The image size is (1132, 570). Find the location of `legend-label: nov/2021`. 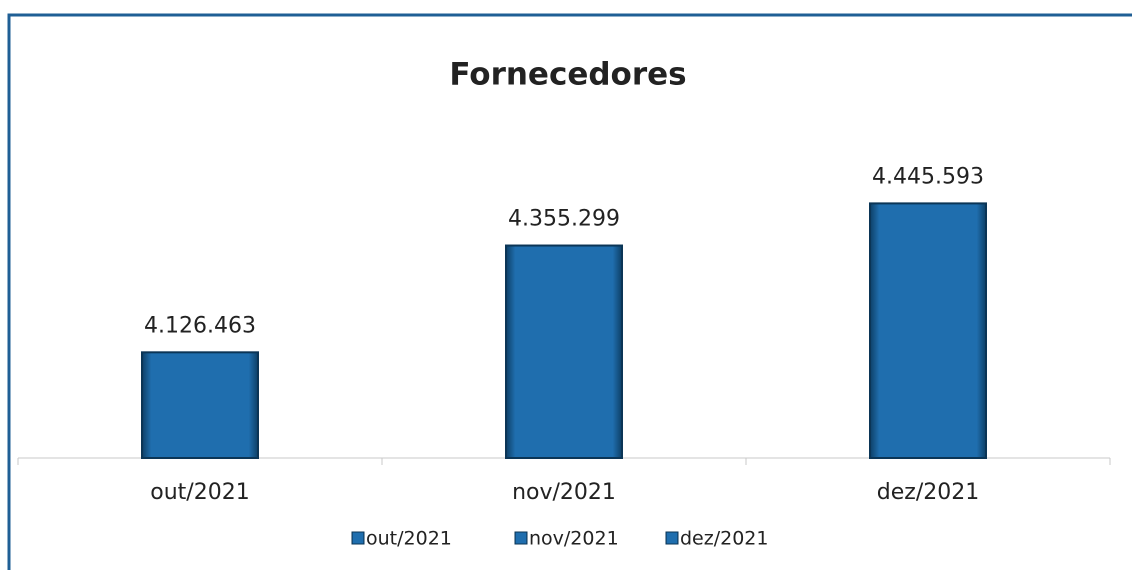

legend-label: nov/2021 is located at coordinates (574, 539).